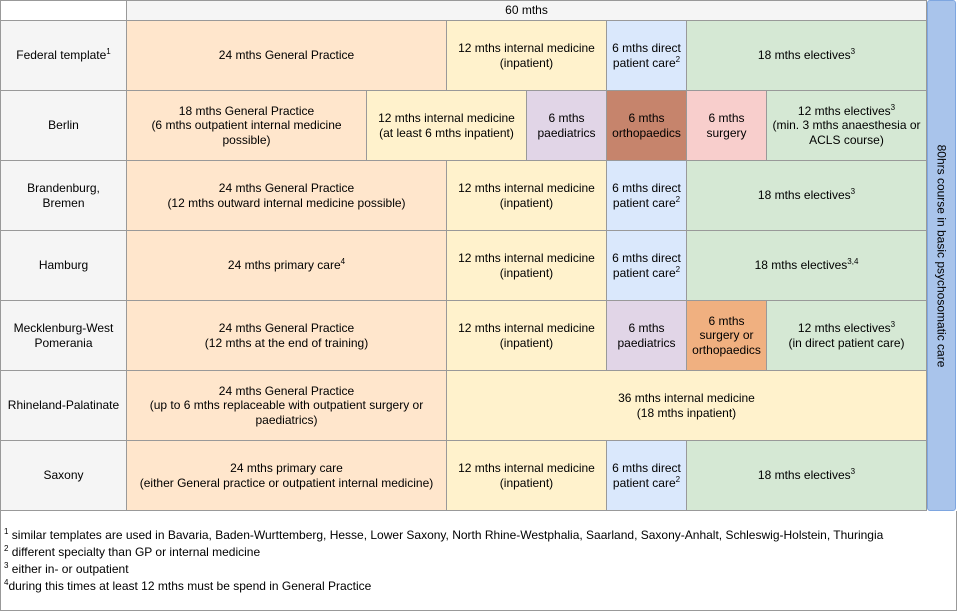 Image resolution: width=957 pixels, height=611 pixels. What do you see at coordinates (286, 265) in the screenshot?
I see `hamburg-primary-care-block: 24 mths primary care4` at bounding box center [286, 265].